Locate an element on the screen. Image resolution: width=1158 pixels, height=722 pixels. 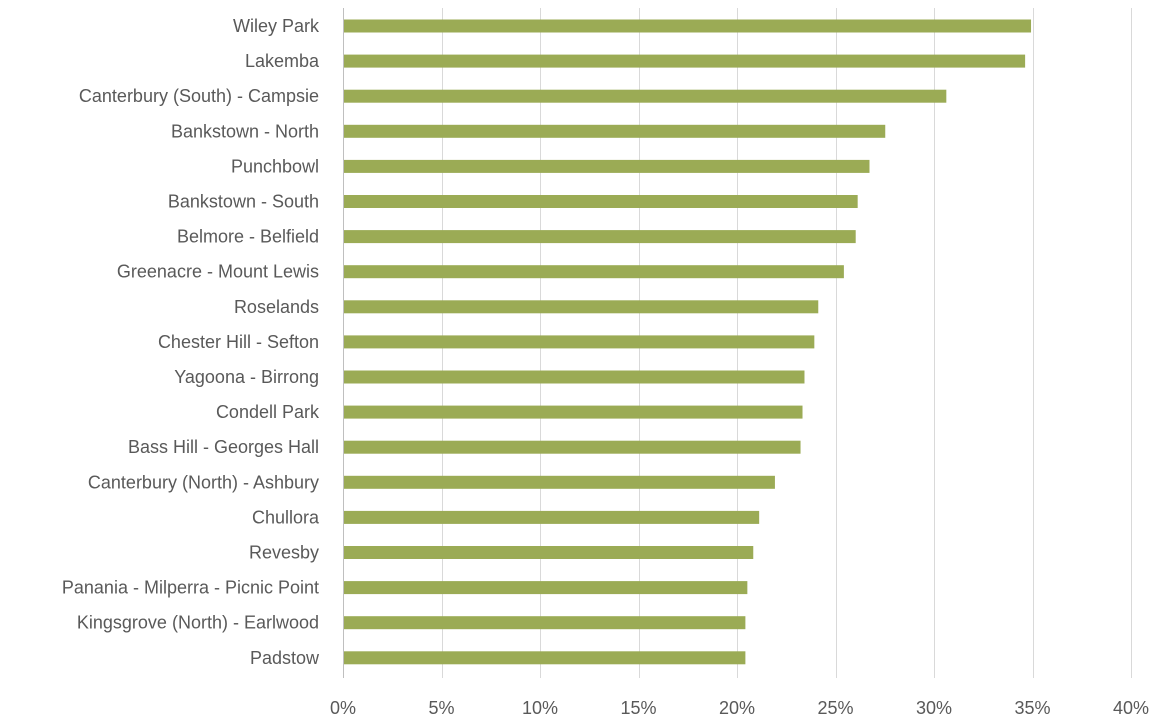
x-tick-labels: 0% 5% 10% 15% 20% 25% 30% 35% 40% is located at coordinates (739, 708).